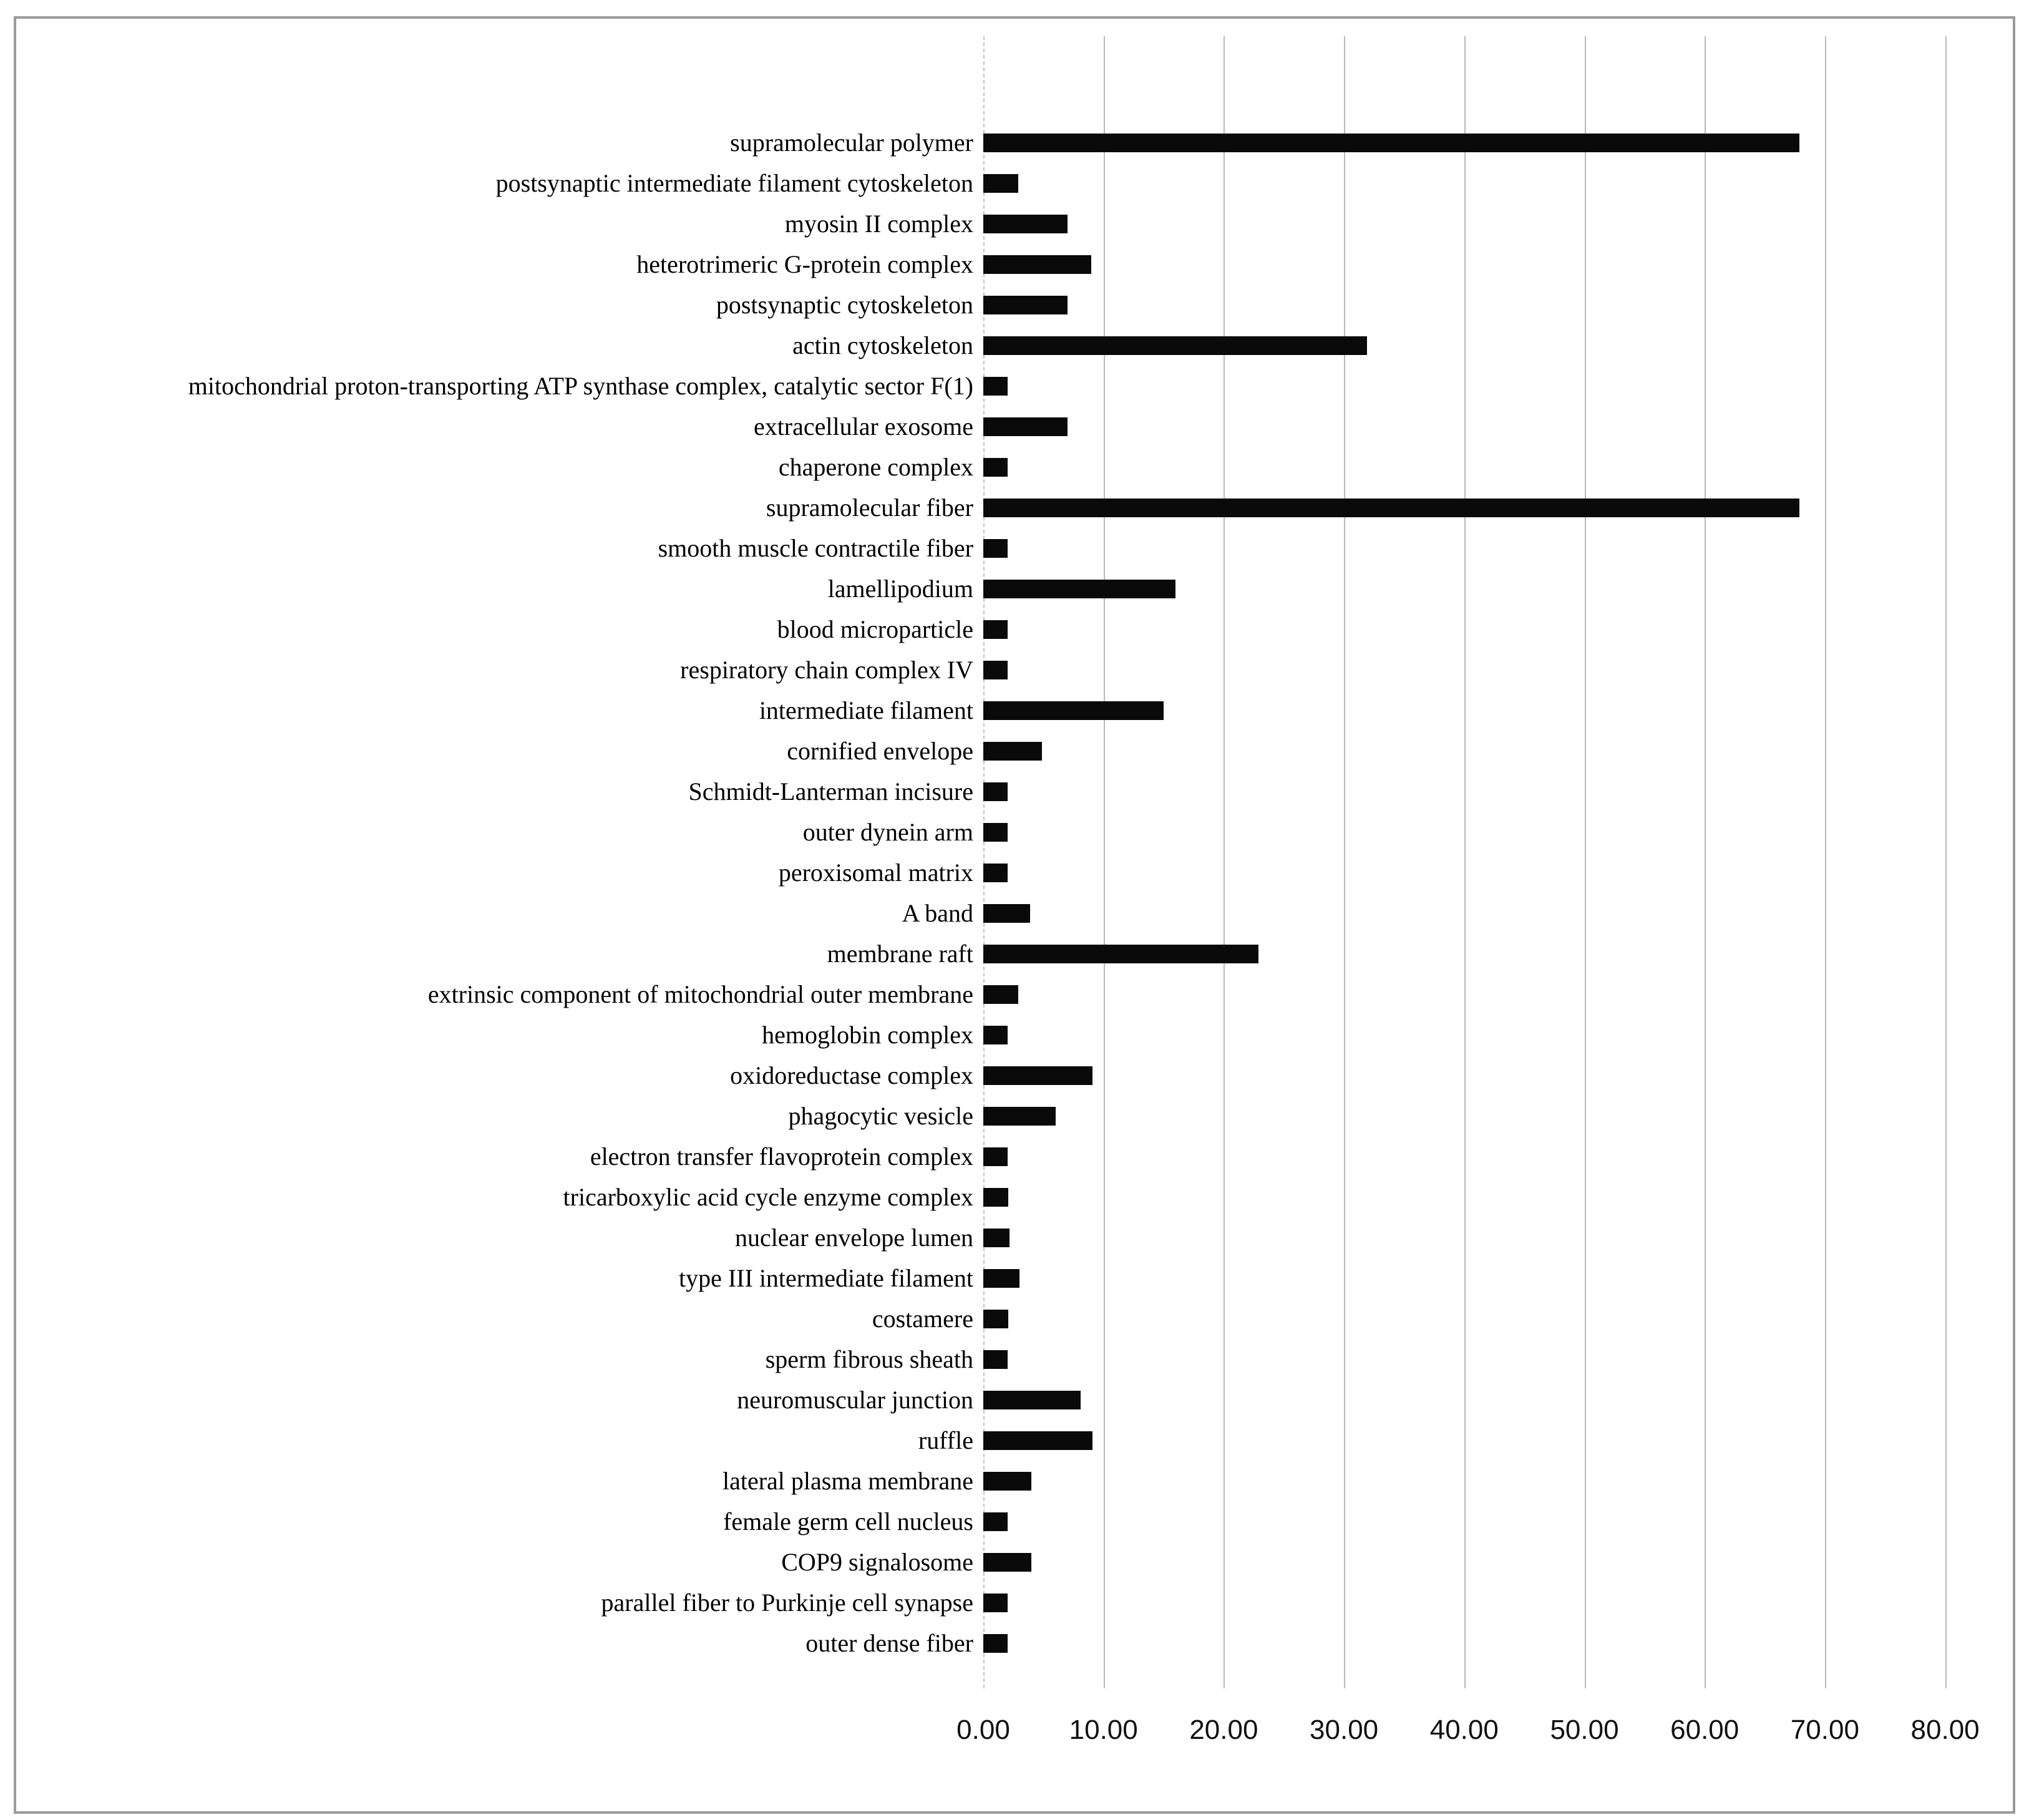 Image resolution: width=2024 pixels, height=1820 pixels. What do you see at coordinates (1945, 1730) in the screenshot?
I see `x-tick-label: 80.00` at bounding box center [1945, 1730].